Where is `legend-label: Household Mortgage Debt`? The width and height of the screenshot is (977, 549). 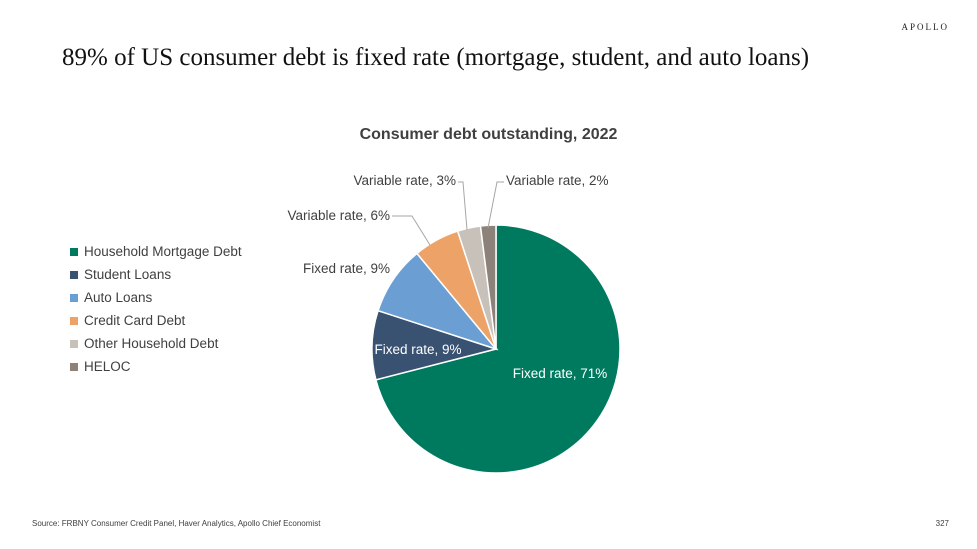
legend-label: Household Mortgage Debt is located at coordinates (163, 251).